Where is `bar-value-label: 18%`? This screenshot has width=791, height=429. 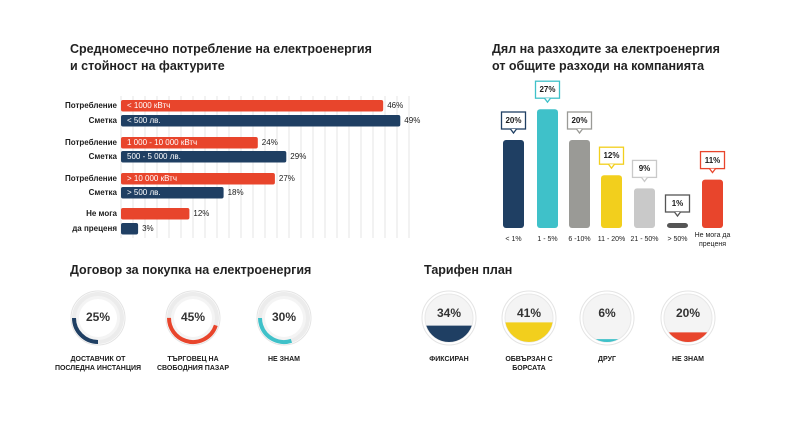
bar-value-label: 18% is located at coordinates (235, 192).